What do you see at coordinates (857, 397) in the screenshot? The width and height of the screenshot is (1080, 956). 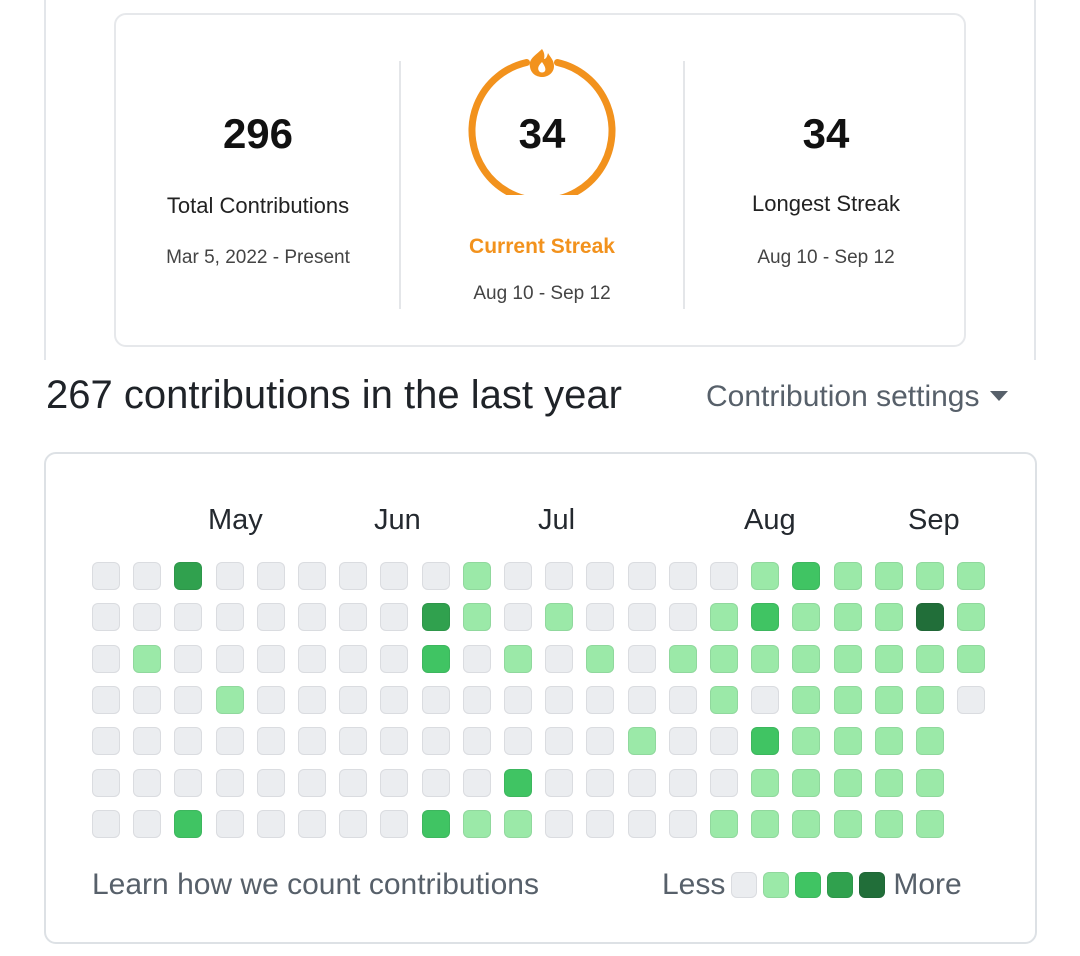 I see `contribution-settings-button: Contribution settings` at bounding box center [857, 397].